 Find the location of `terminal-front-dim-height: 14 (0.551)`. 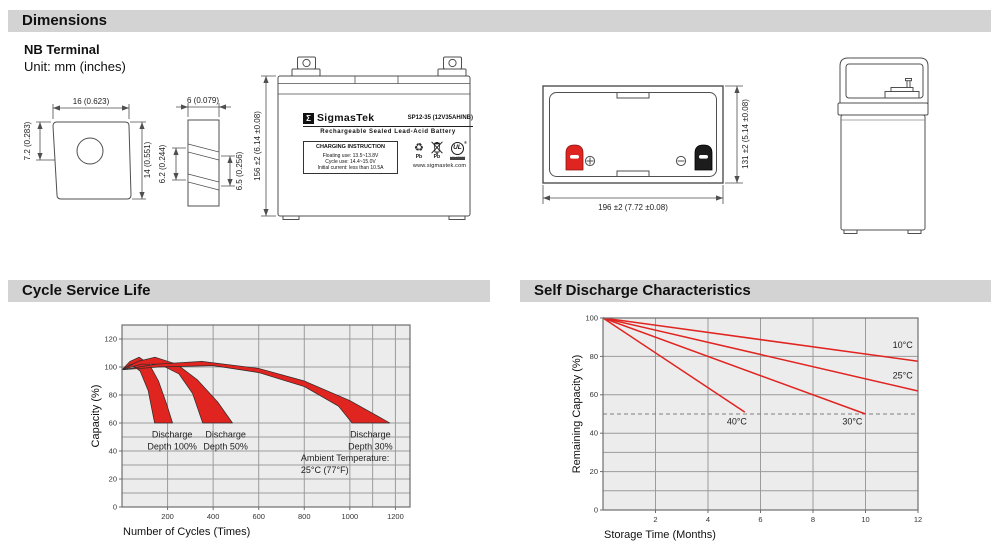

terminal-front-dim-height: 14 (0.551) is located at coordinates (141, 160).